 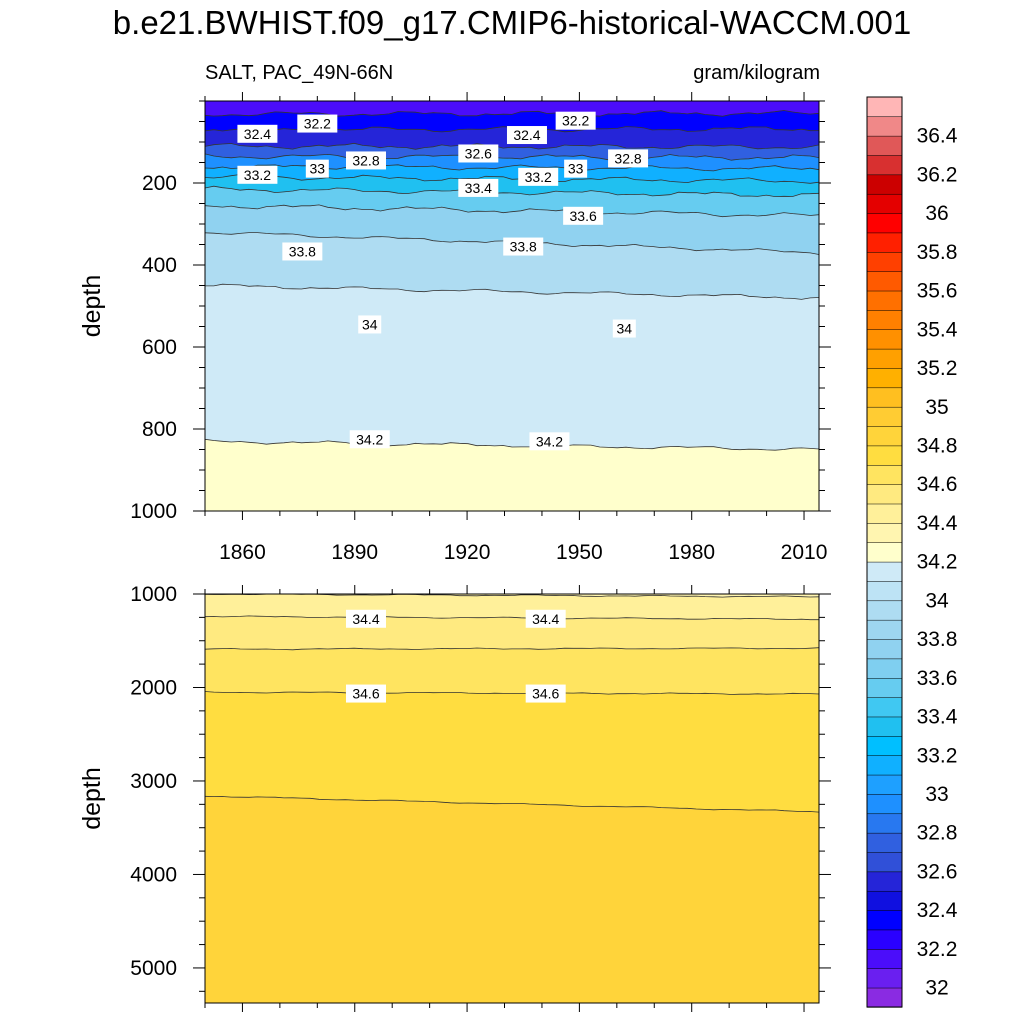 I want to click on contour-label: 33.8, so click(x=302, y=251).